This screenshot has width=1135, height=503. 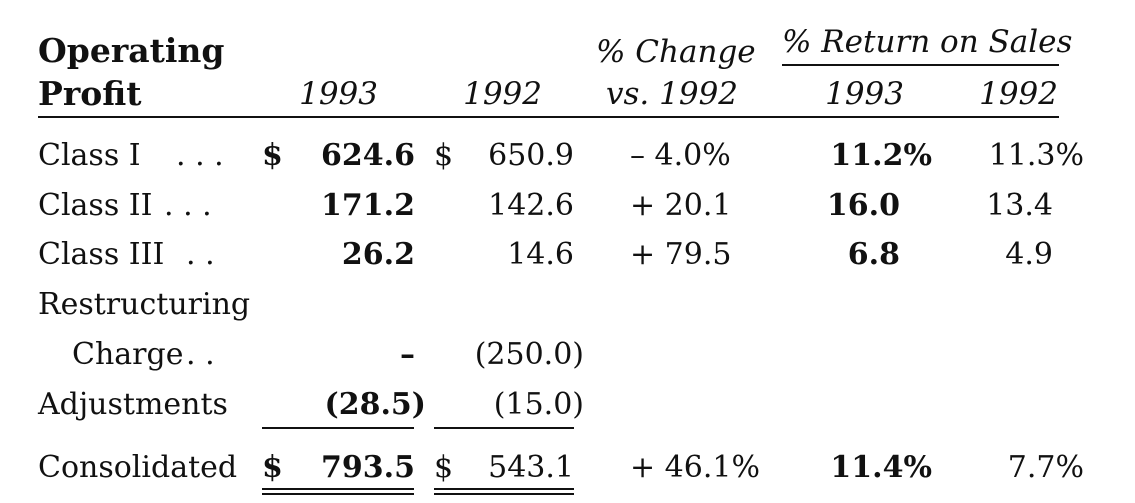 I want to click on pct-change: + 46.1%, so click(x=695, y=467).